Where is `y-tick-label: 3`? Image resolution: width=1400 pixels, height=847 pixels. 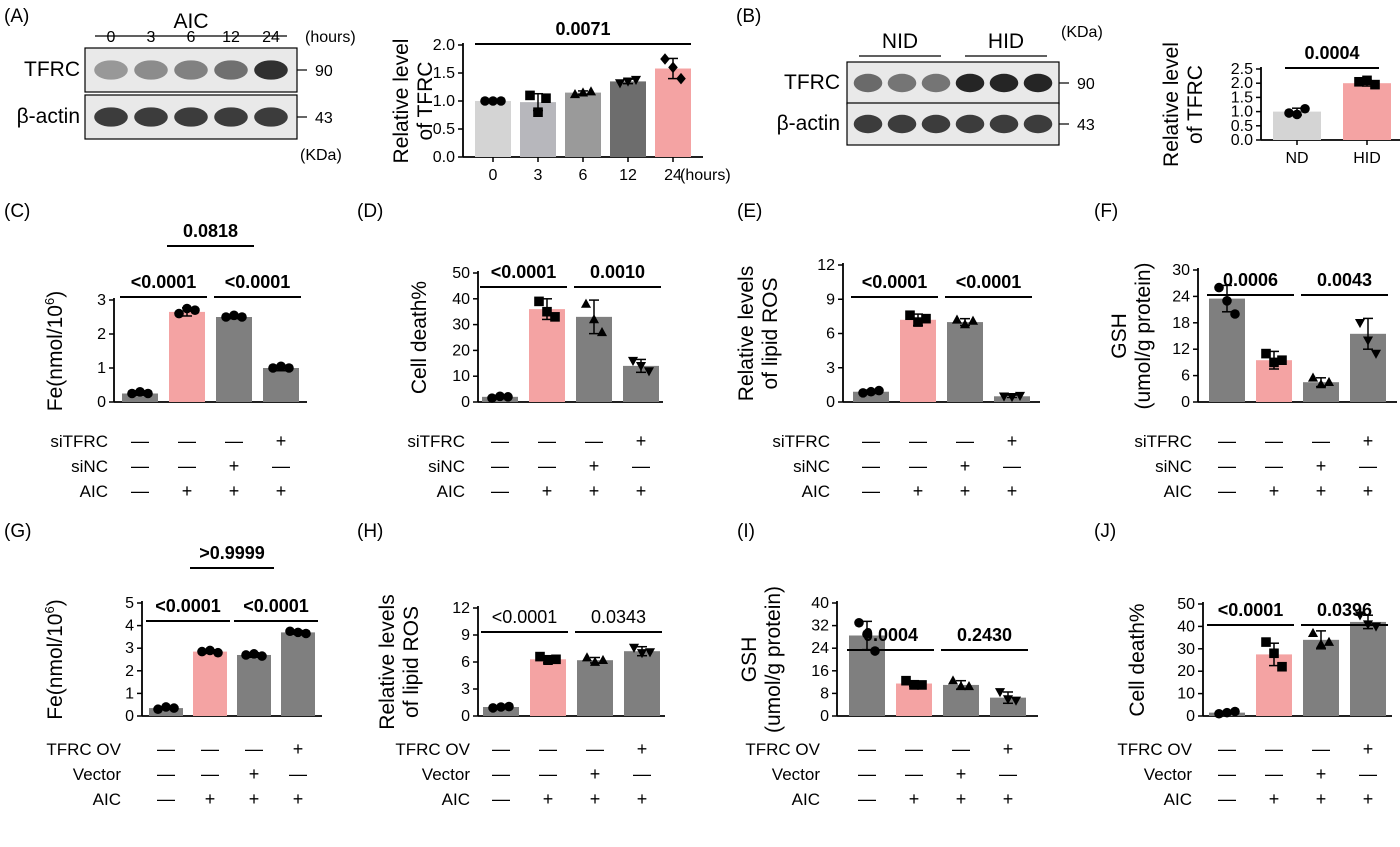
y-tick-label: 3 is located at coordinates (465, 689).